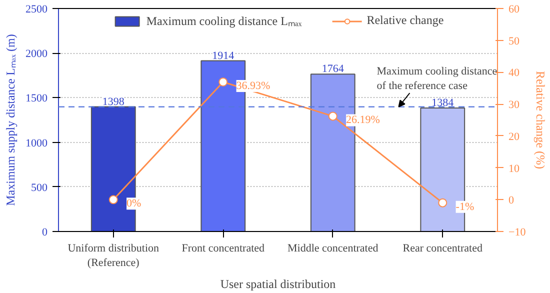  I want to click on y-tick-label: 1500, so click(37, 98).